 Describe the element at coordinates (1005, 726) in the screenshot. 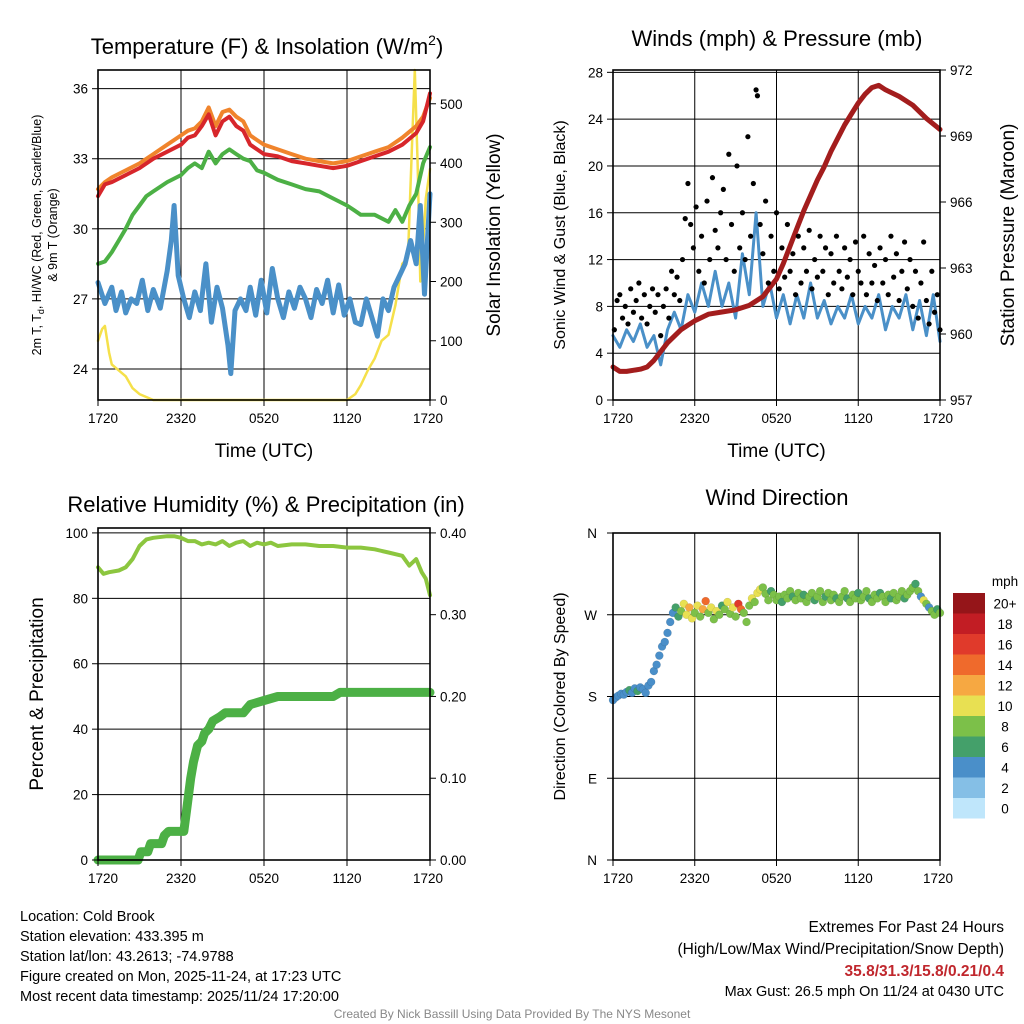

I see `colorbar-label: 8` at that location.